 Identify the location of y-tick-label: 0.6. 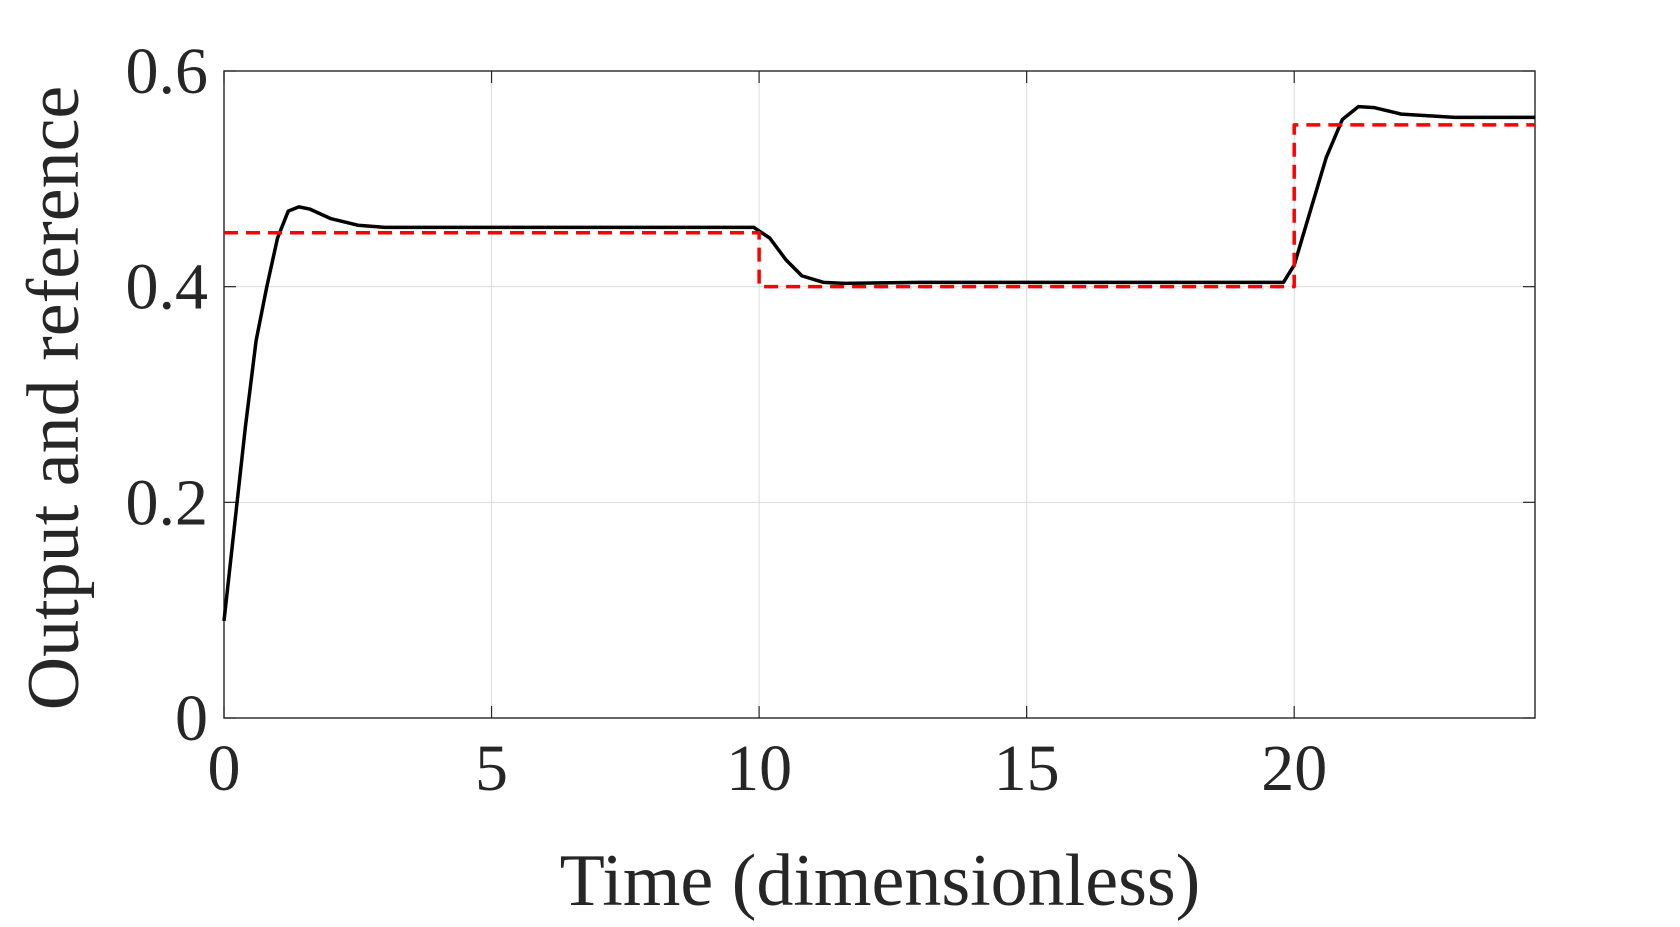
(167, 71).